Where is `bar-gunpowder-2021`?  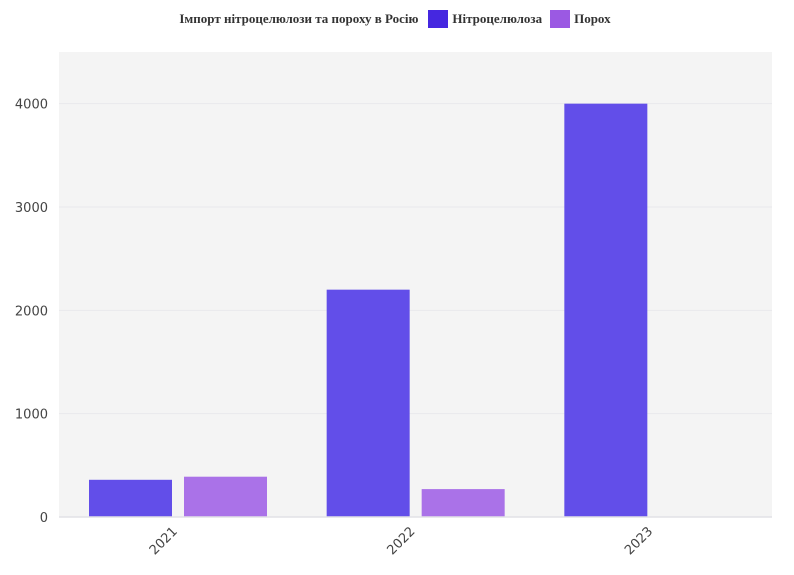
bar-gunpowder-2021 is located at coordinates (225, 496).